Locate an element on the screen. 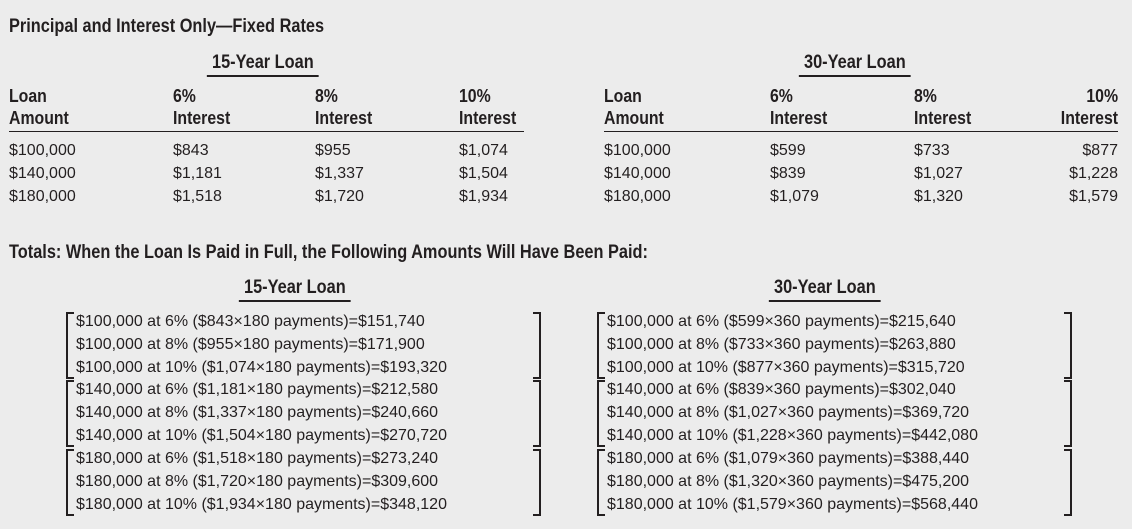 The height and width of the screenshot is (529, 1132). table-cell: $1,228 is located at coordinates (1093, 173).